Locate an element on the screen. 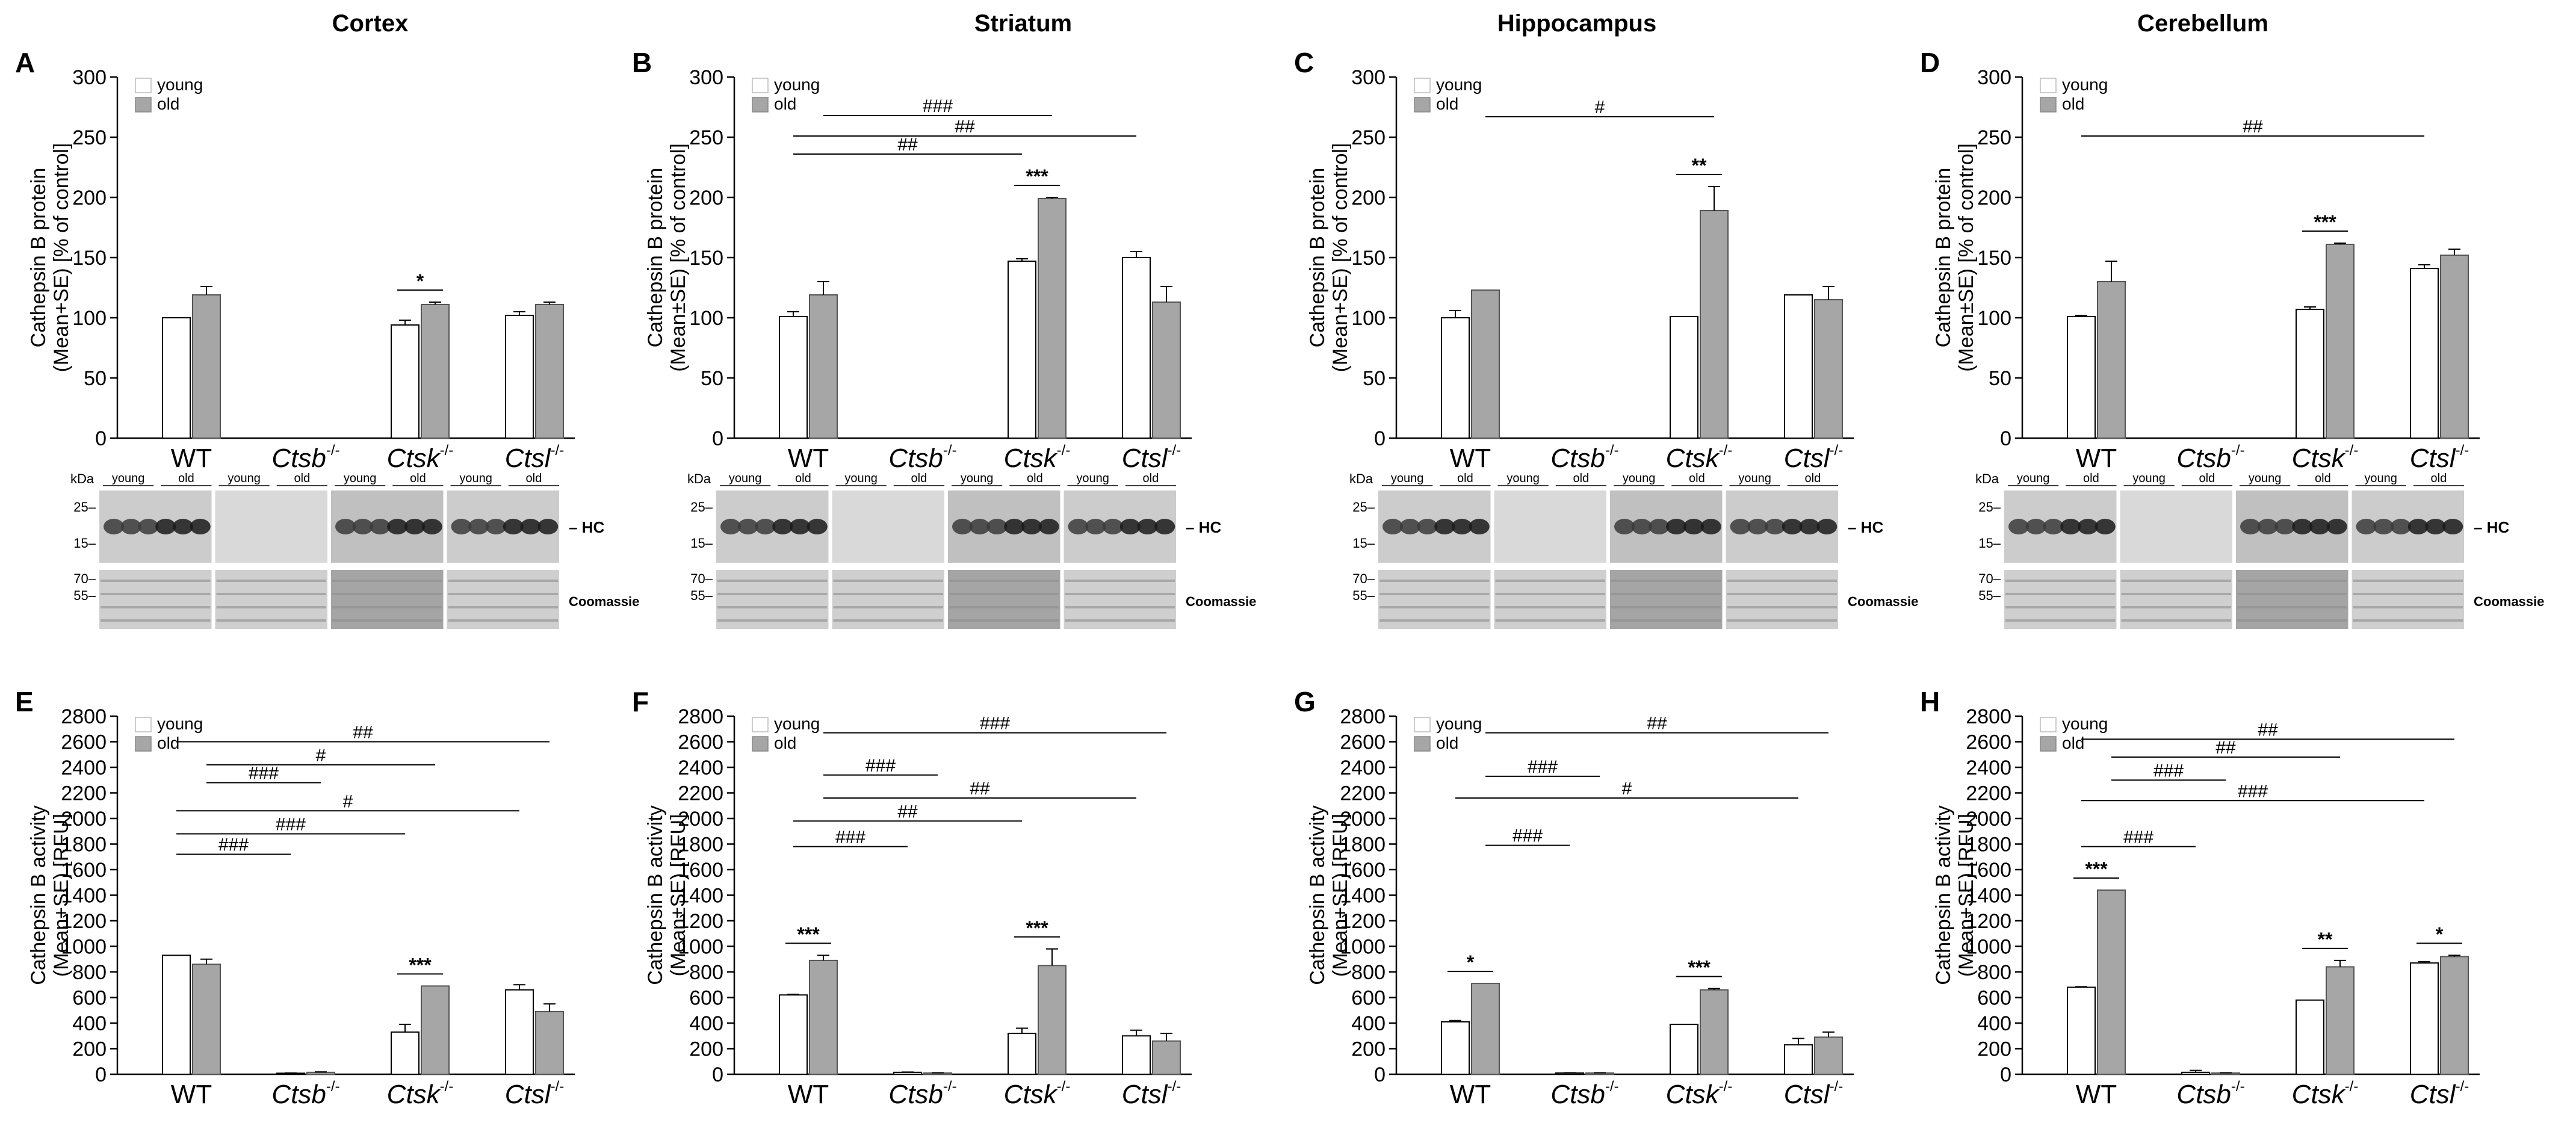 Image resolution: width=2576 pixels, height=1123 pixels. y-tick-label: 1200 is located at coordinates (84, 921).